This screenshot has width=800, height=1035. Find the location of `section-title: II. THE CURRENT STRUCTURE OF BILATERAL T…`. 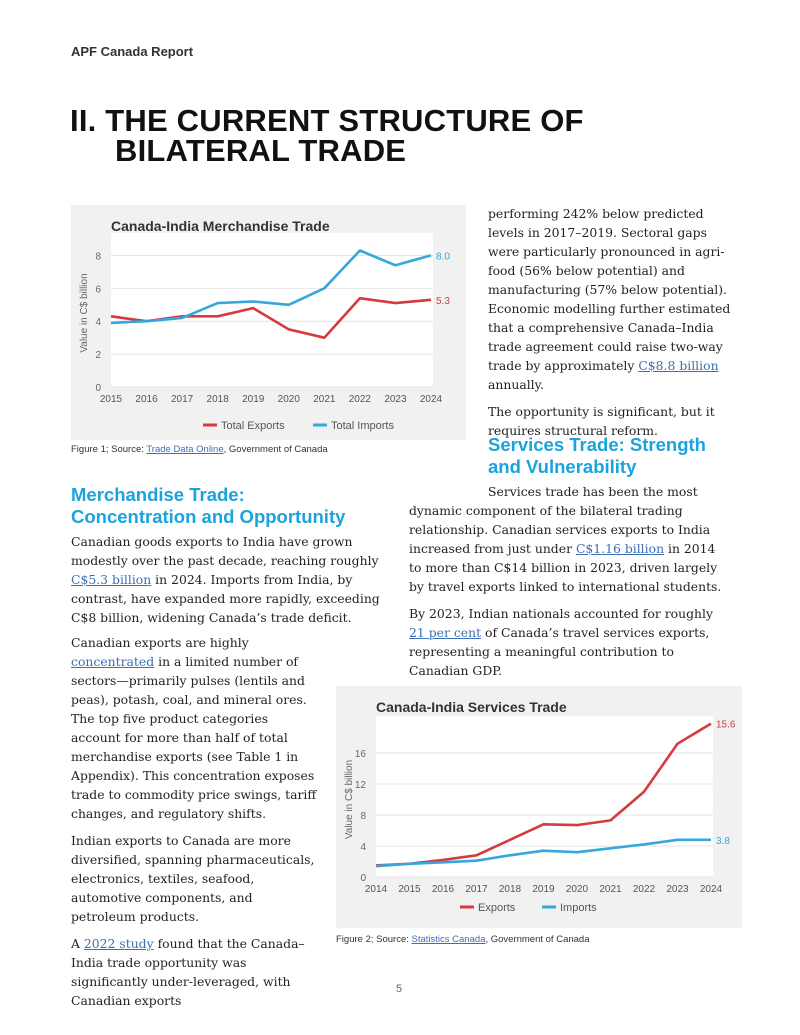

section-title: II. THE CURRENT STRUCTURE OF BILATERAL T… is located at coordinates (327, 135).